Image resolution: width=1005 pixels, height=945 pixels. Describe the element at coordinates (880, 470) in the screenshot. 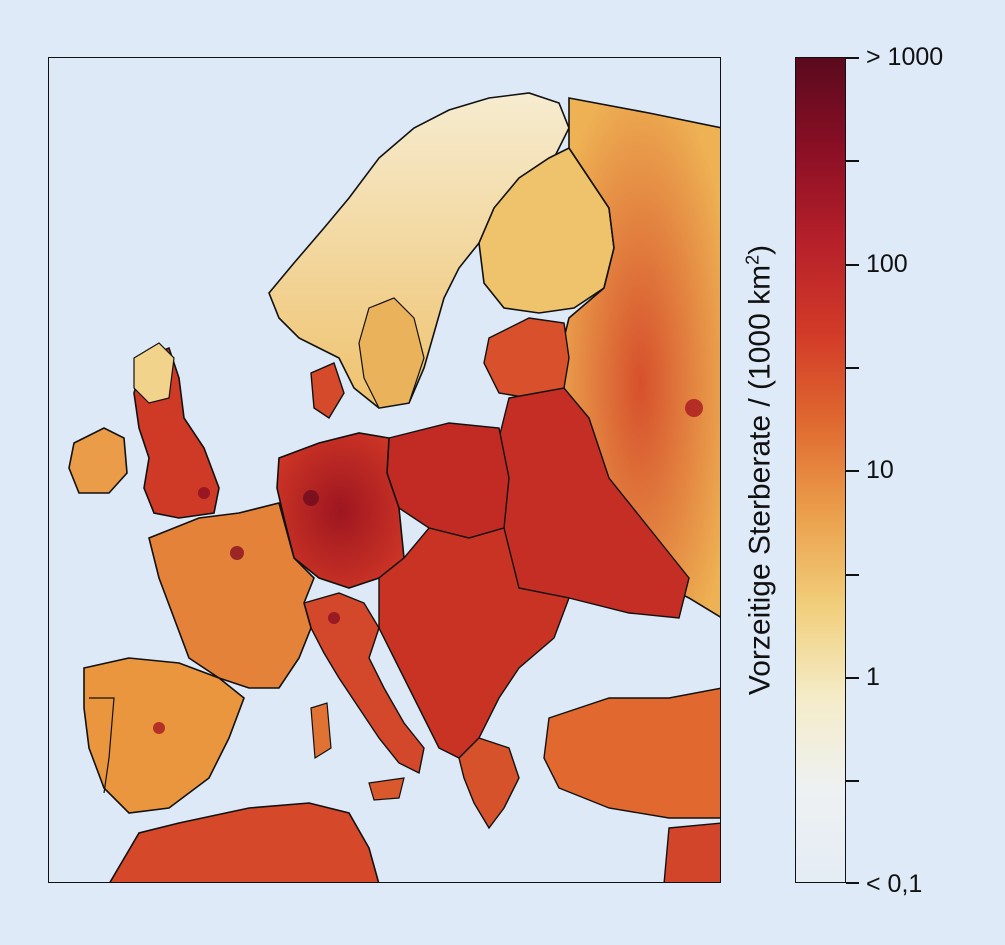

I see `legend-label-10: 10` at that location.